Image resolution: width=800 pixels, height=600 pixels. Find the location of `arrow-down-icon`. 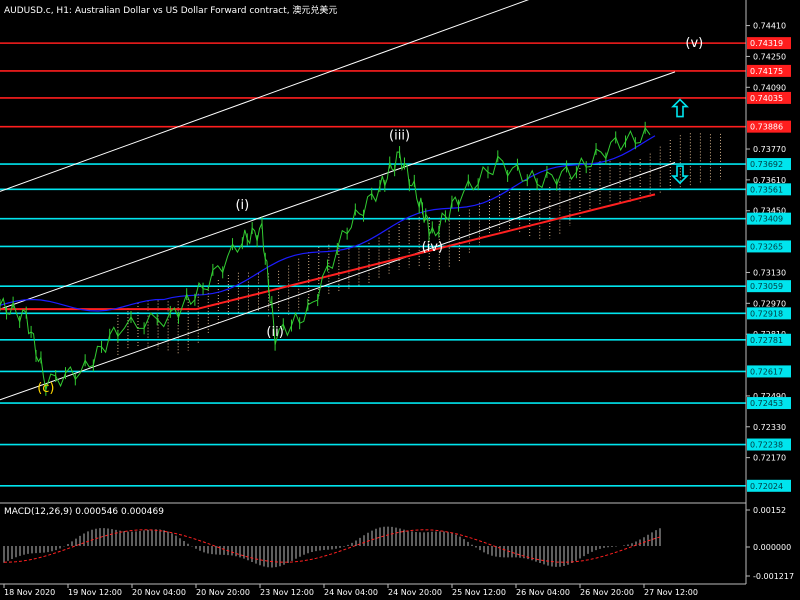

arrow-down-icon is located at coordinates (680, 175).